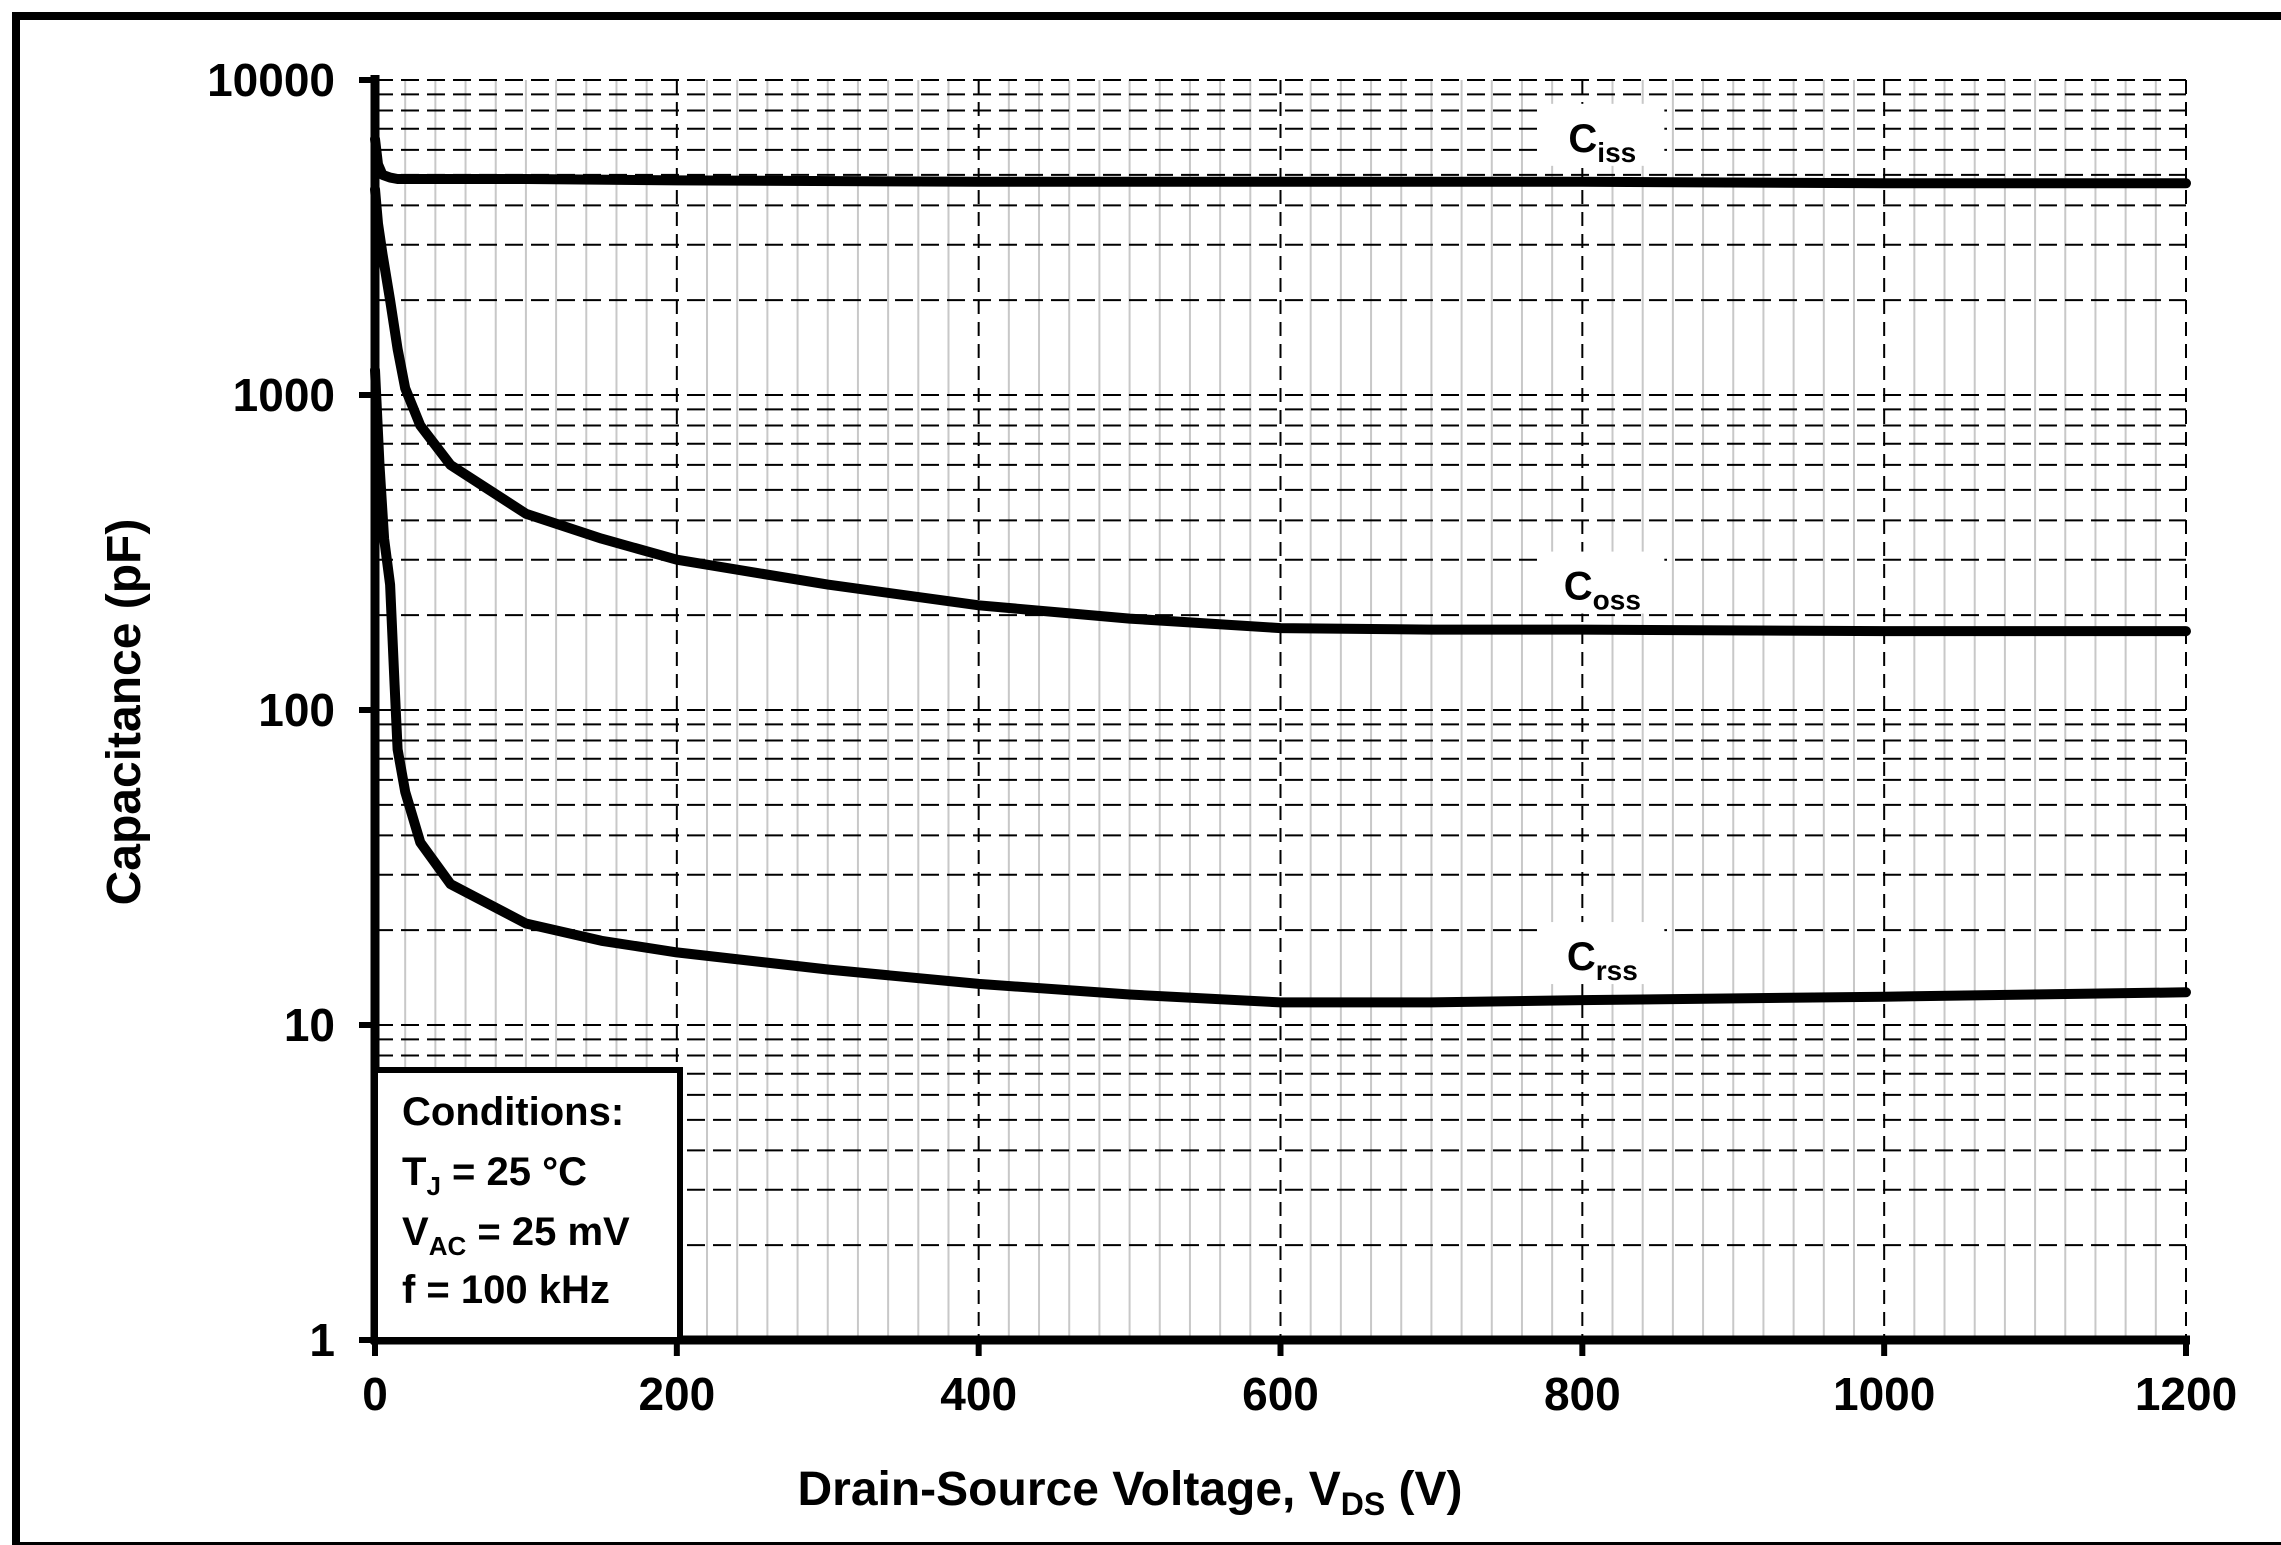  What do you see at coordinates (1363, 1504) in the screenshot?
I see `x-axis-title-sub: DS` at bounding box center [1363, 1504].